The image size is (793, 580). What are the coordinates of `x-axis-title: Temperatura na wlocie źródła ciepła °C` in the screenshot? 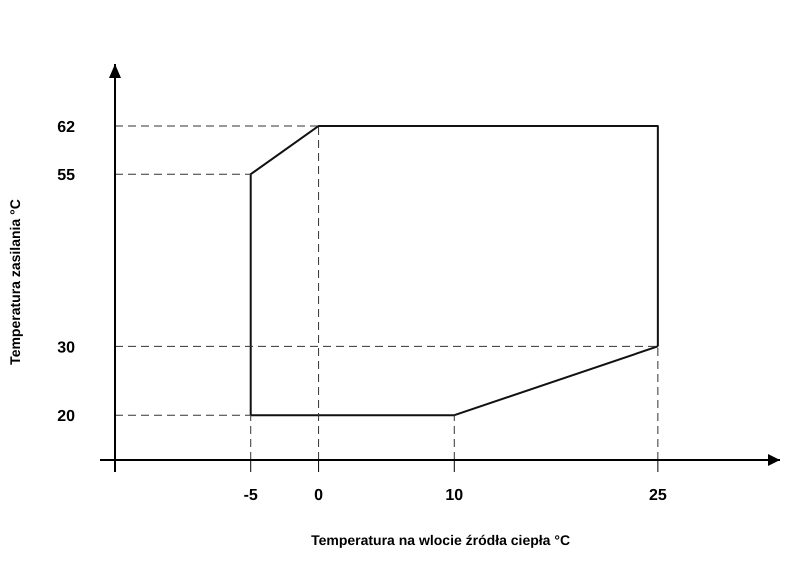 It's located at (440, 540).